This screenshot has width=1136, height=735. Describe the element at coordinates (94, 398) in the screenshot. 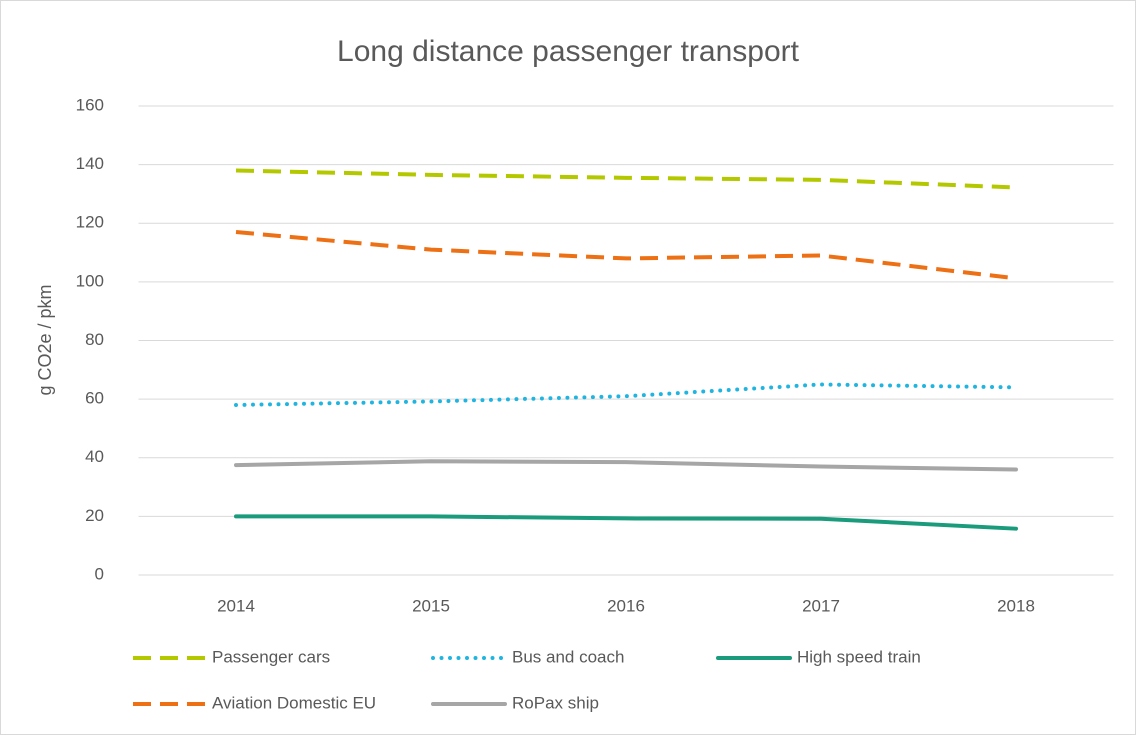

I see `y-tick-label: 60` at that location.